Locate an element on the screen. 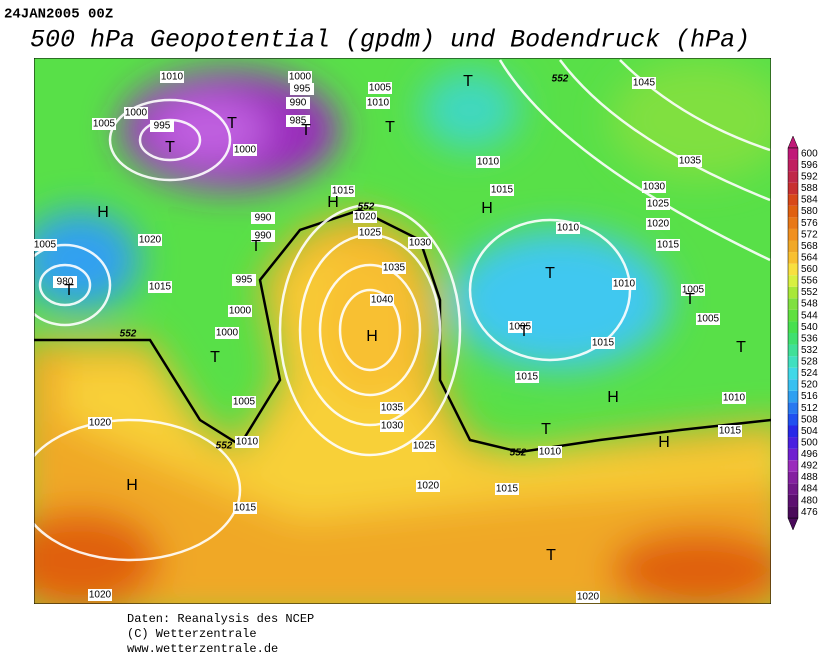  isobar-label: 1020 is located at coordinates (100, 595).